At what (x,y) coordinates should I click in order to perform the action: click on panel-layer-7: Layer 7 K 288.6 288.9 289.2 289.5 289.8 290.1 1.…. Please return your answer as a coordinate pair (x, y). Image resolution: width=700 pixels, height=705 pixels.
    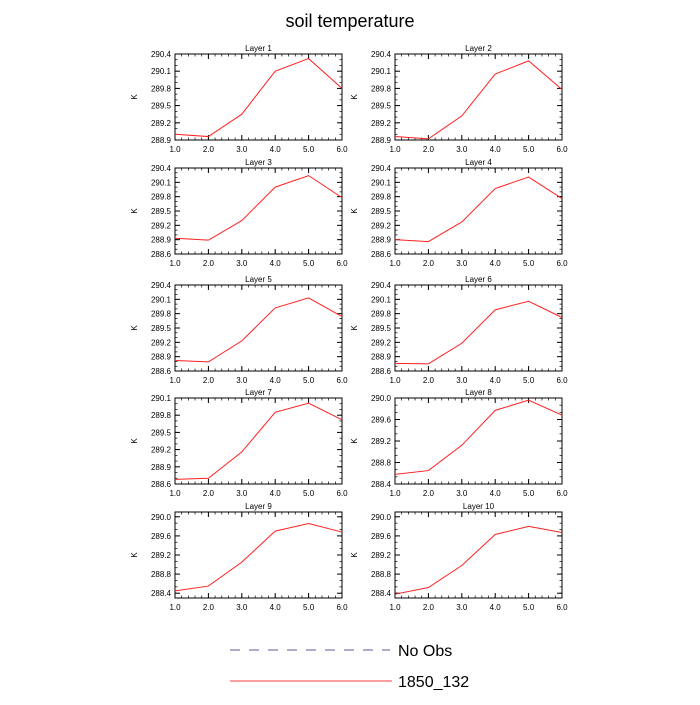
    Looking at the image, I should click on (239, 443).